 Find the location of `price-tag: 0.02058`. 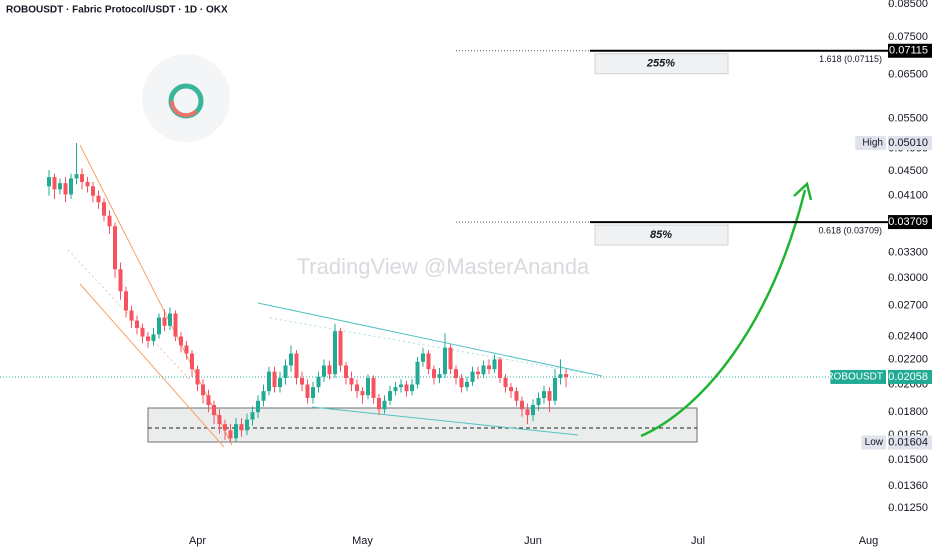

price-tag: 0.02058 is located at coordinates (908, 377).